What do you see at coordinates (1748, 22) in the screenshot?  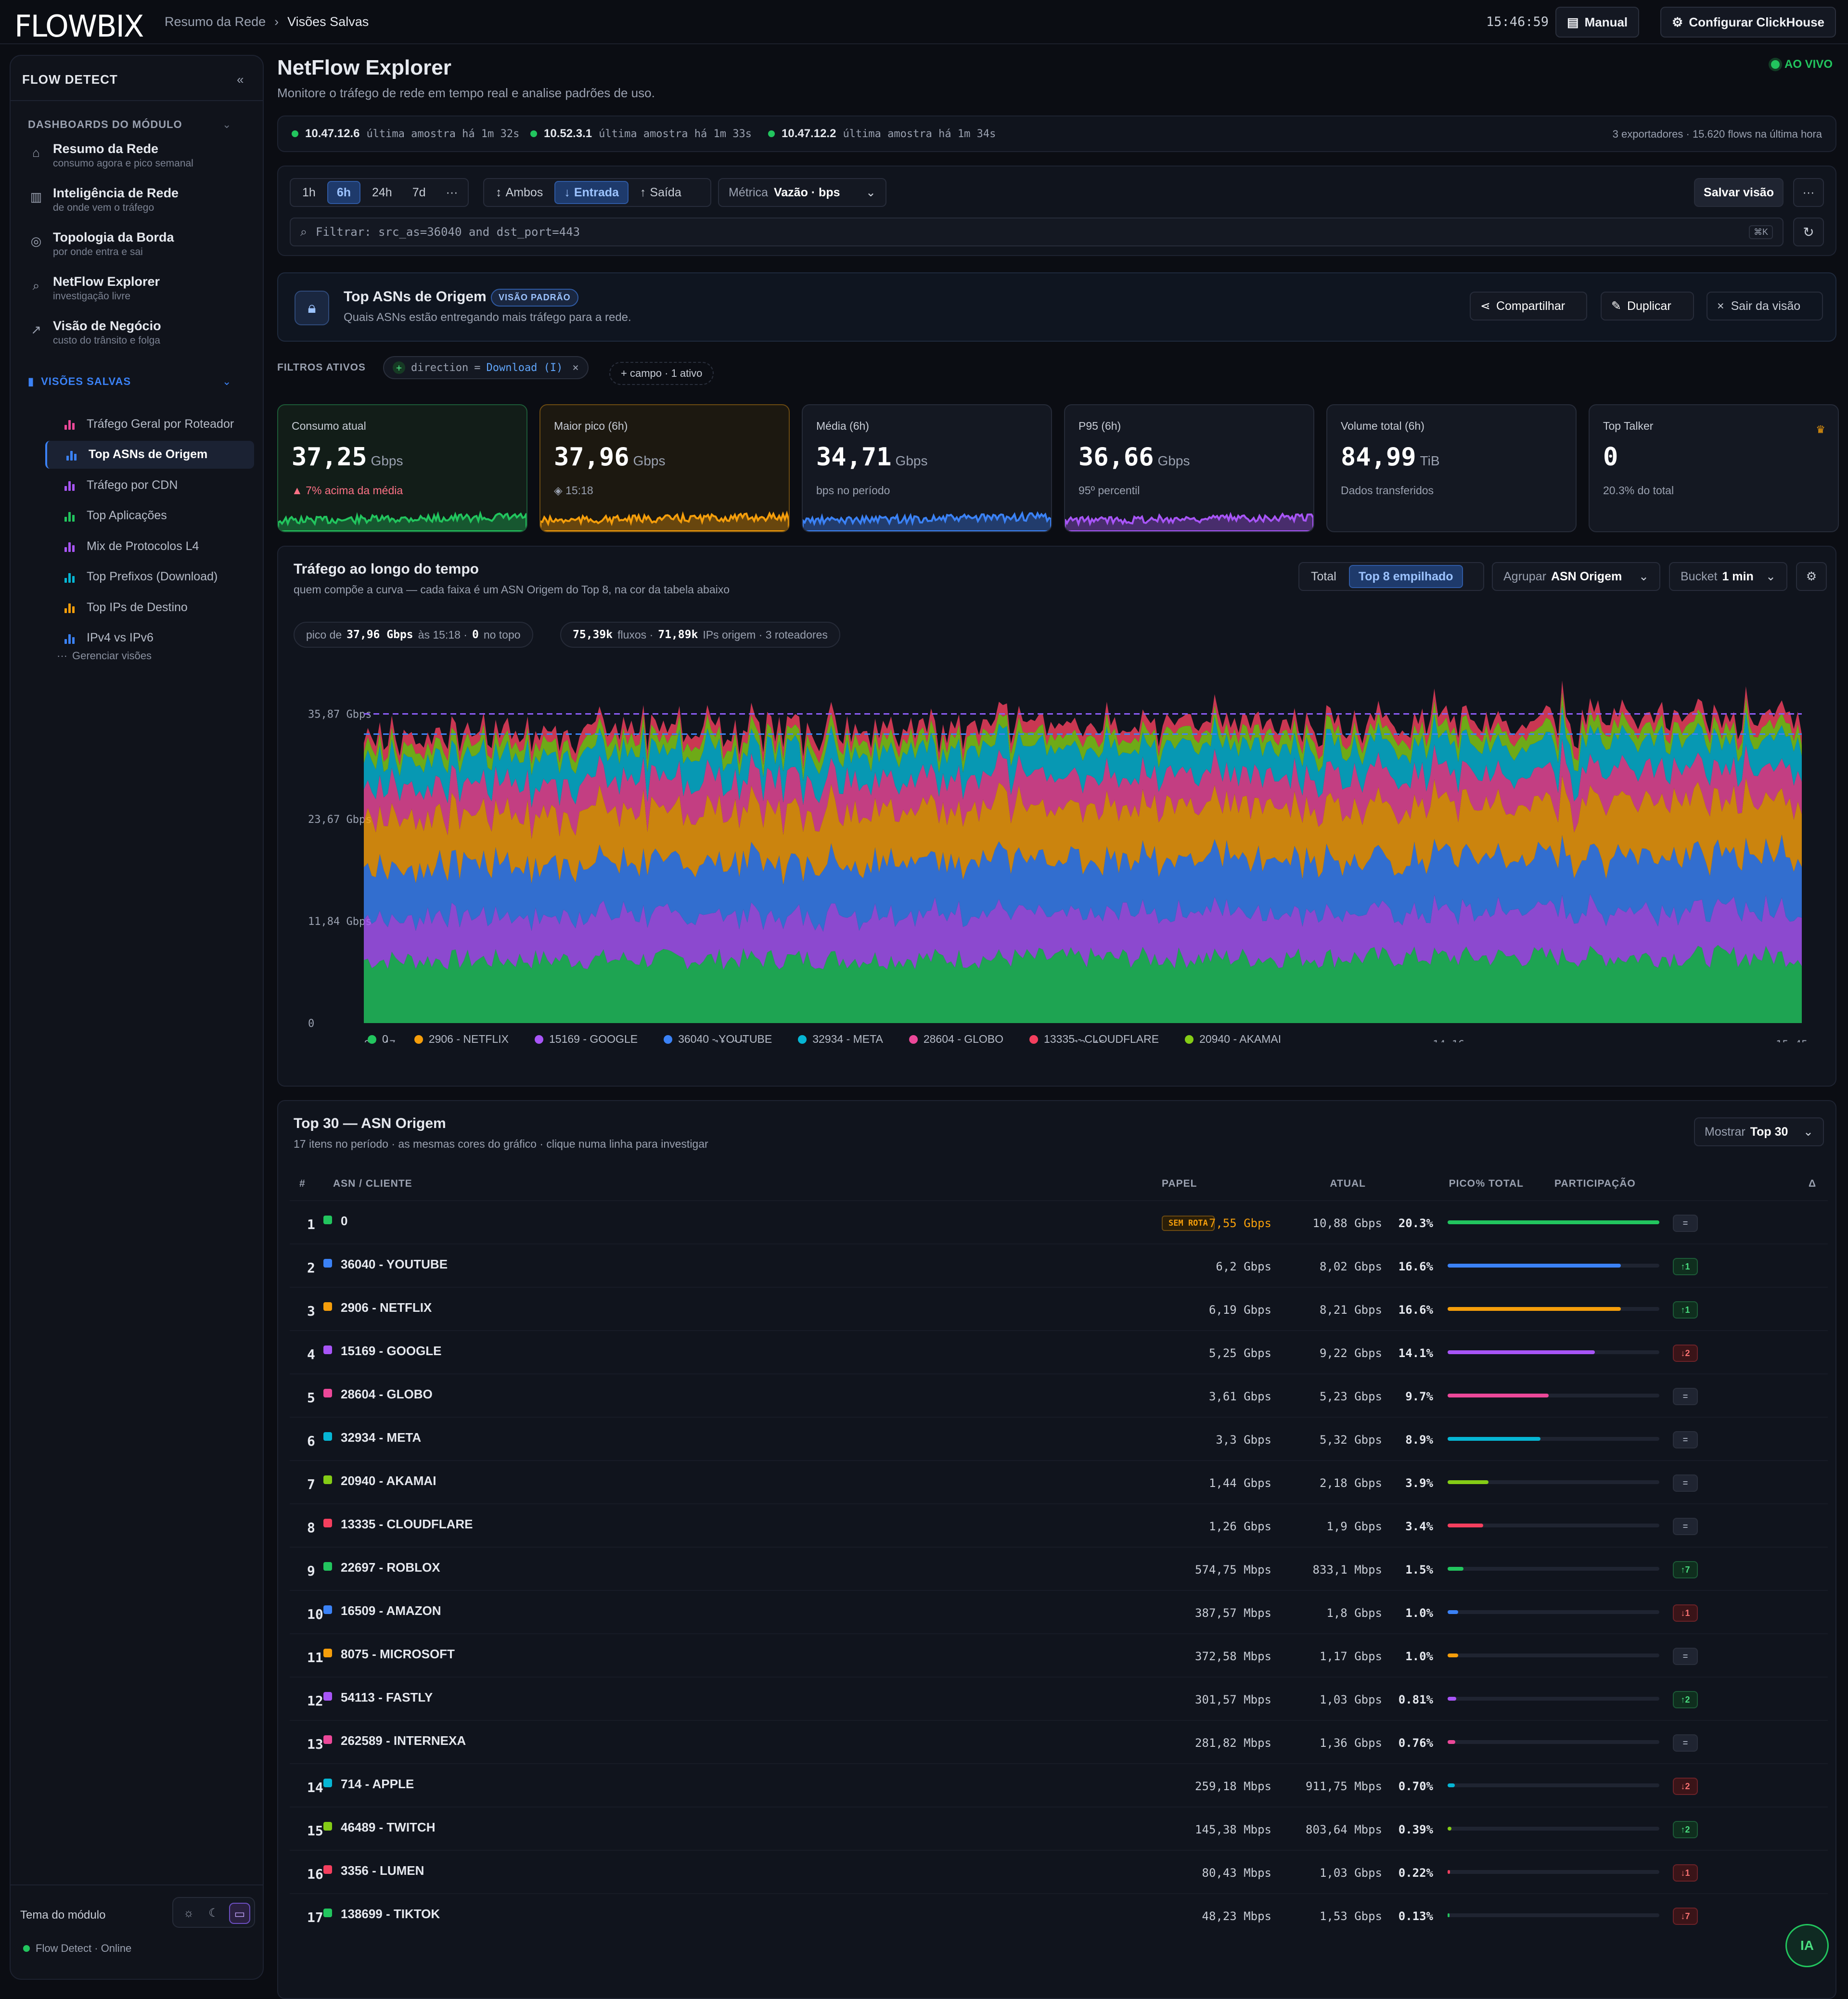 I see `config-clickhouse-button: ⚙ Configurar ClickHouse` at bounding box center [1748, 22].